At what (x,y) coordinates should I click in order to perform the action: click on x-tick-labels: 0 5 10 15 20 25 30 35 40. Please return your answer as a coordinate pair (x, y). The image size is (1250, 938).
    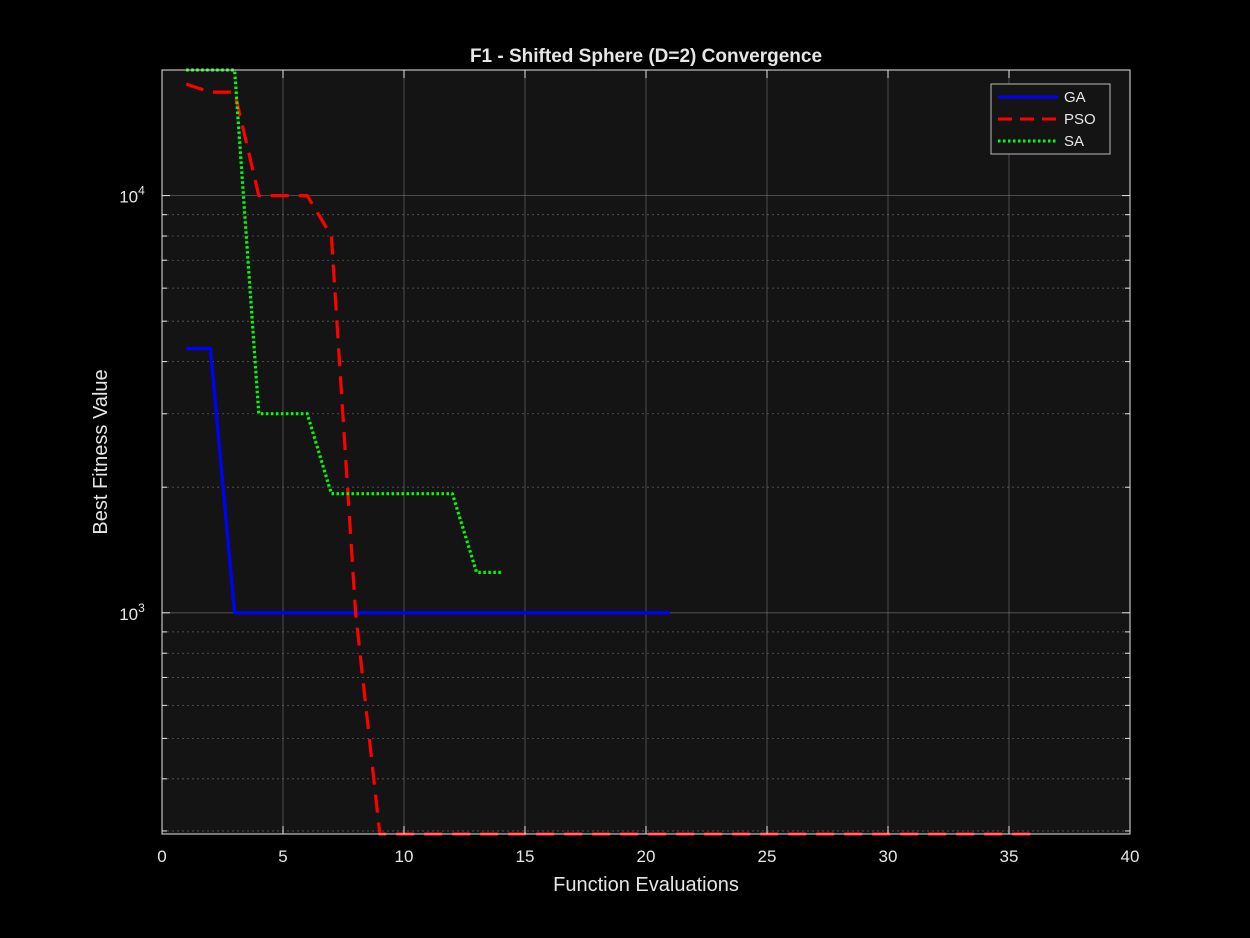
    Looking at the image, I should click on (648, 856).